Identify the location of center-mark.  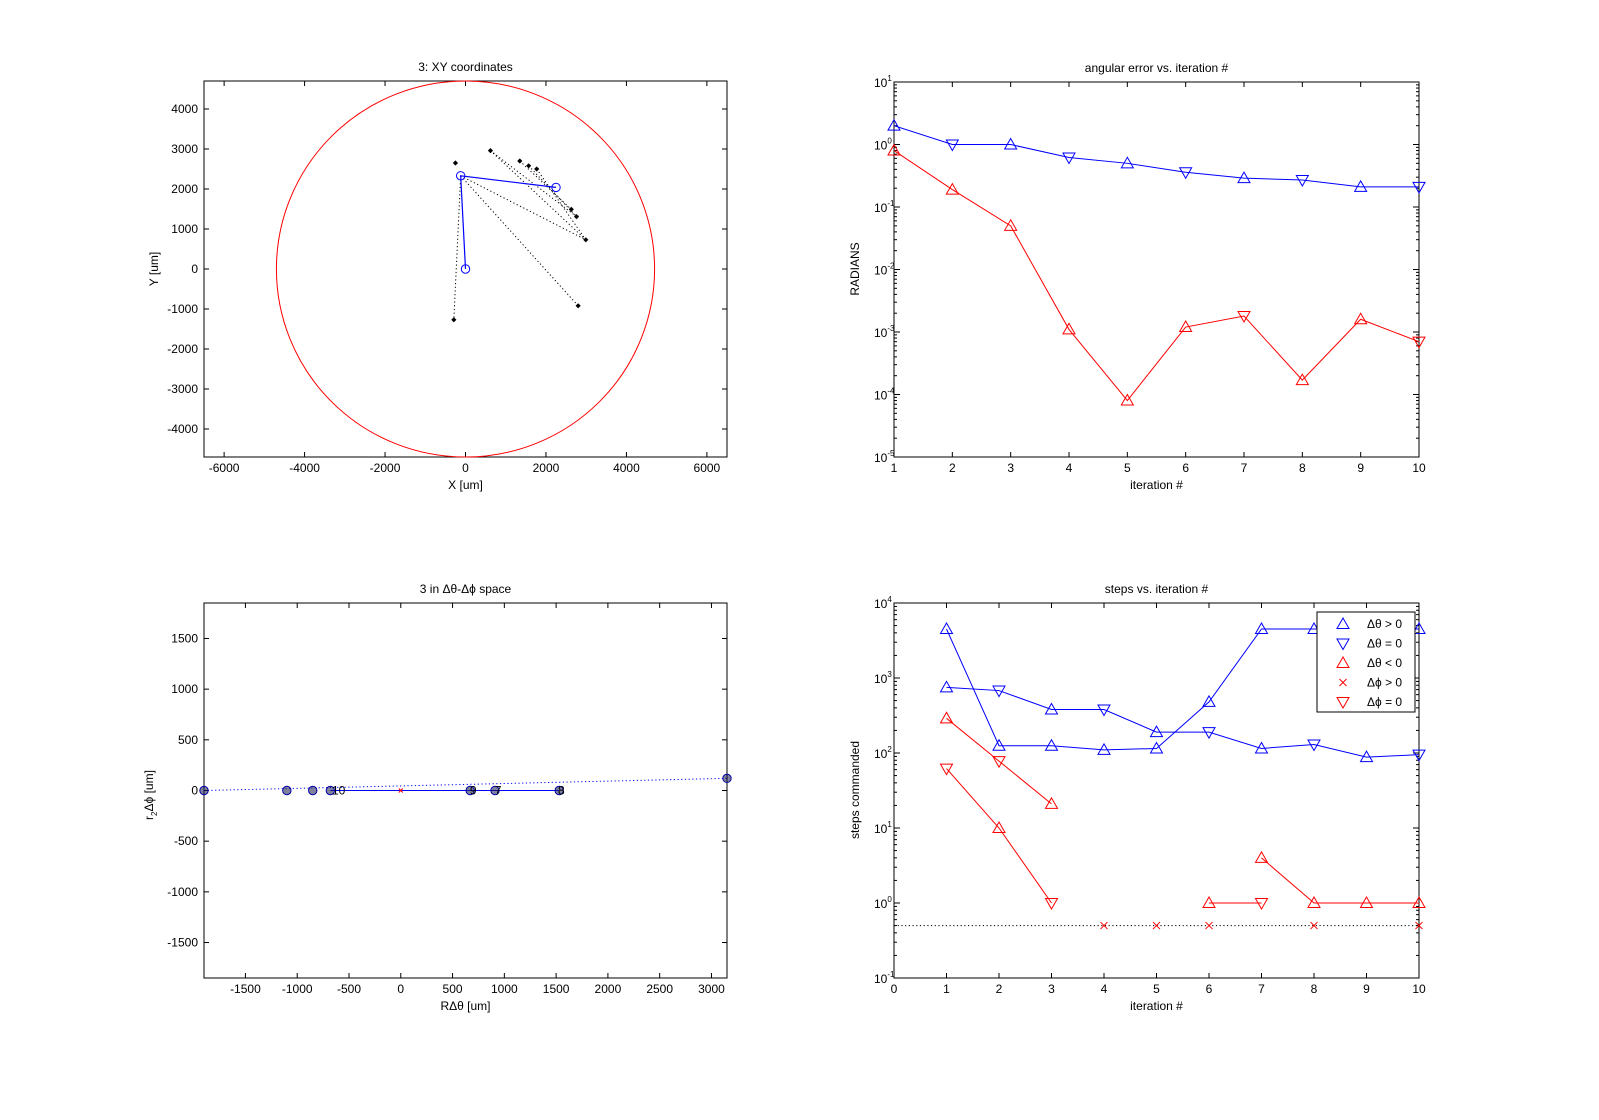
(401, 790).